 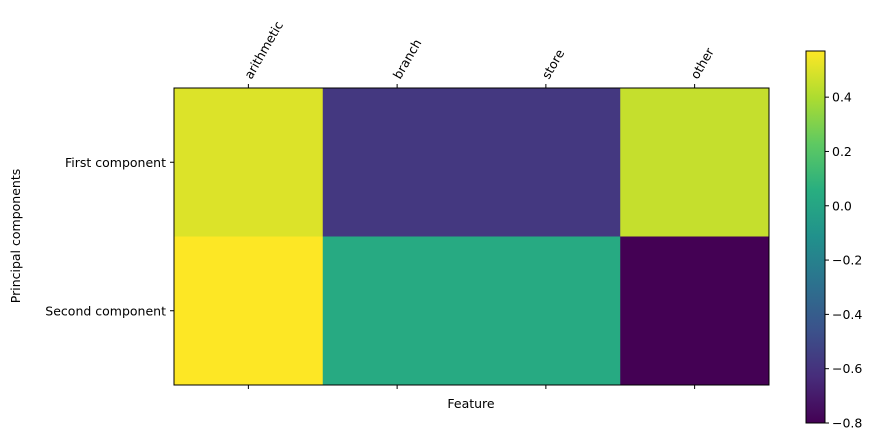 I want to click on colorbar-tick-label: 0.4, so click(x=842, y=97).